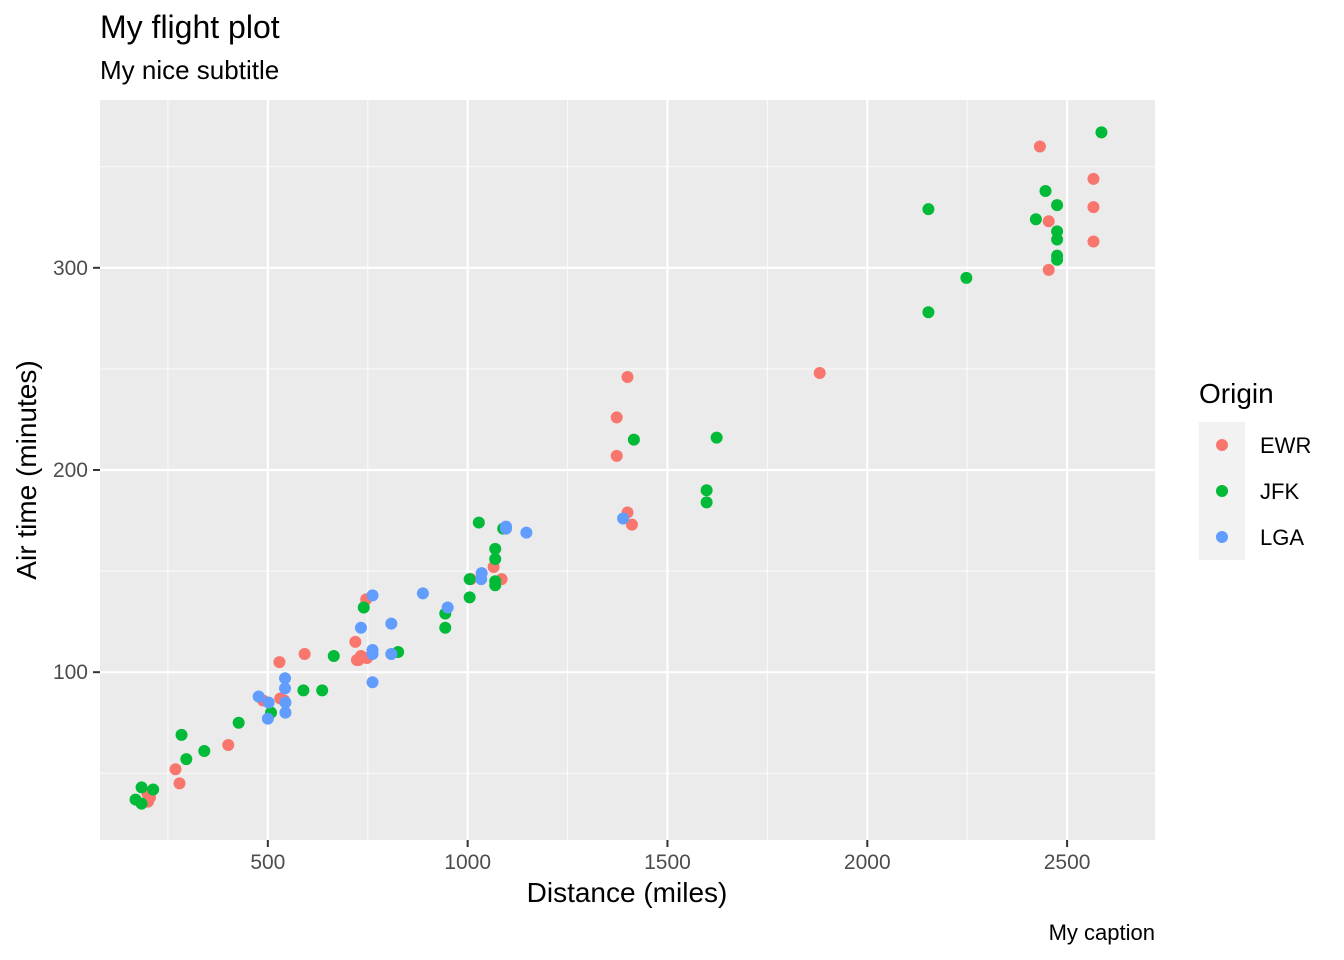 Image resolution: width=1344 pixels, height=960 pixels. Describe the element at coordinates (70, 470) in the screenshot. I see `y-tick-label: 200` at that location.